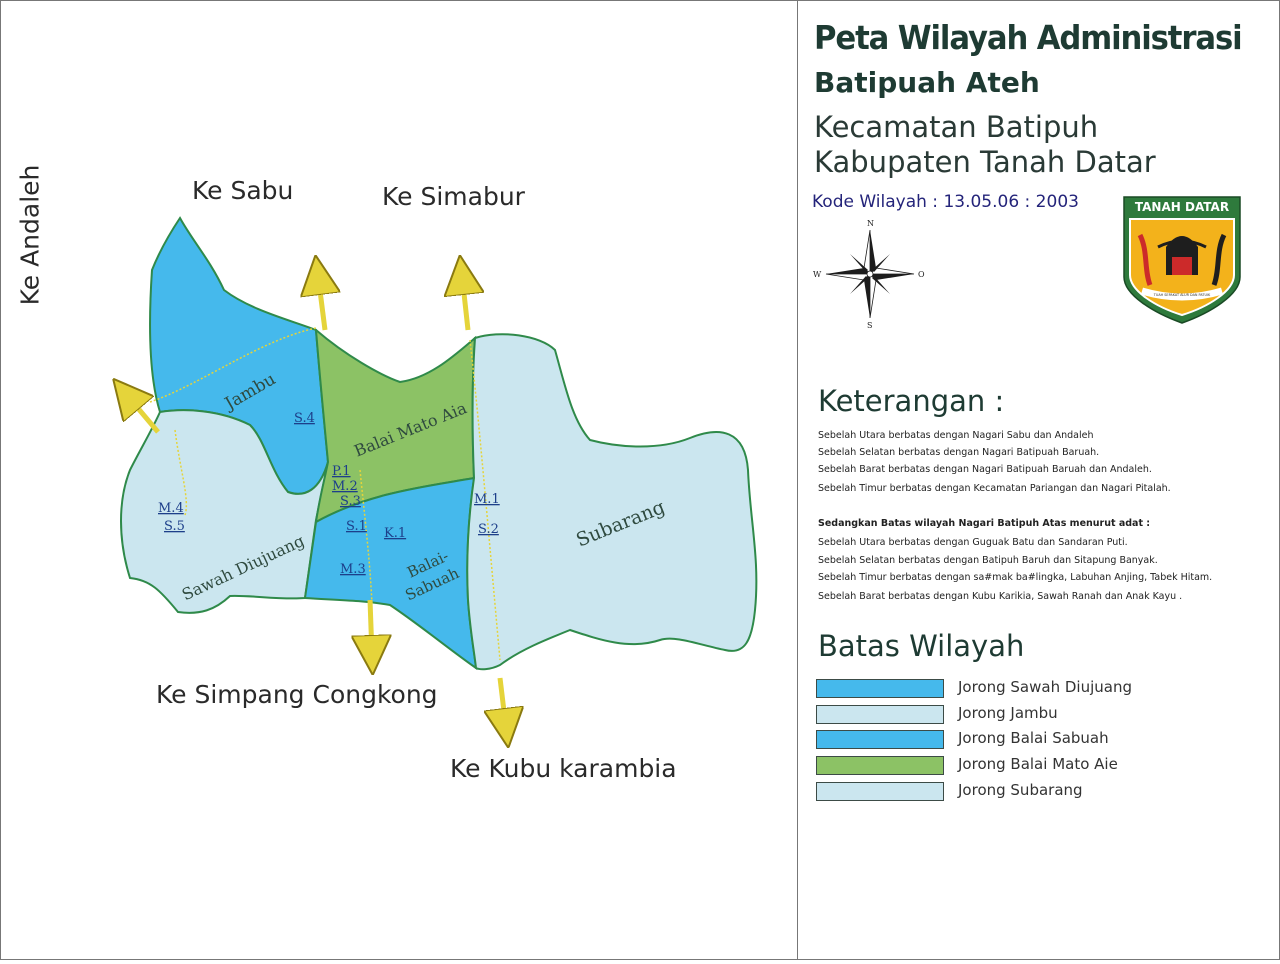 The height and width of the screenshot is (964, 1280). Describe the element at coordinates (985, 162) in the screenshot. I see `kabupaten-label: Kabupaten Tanah Datar` at that location.